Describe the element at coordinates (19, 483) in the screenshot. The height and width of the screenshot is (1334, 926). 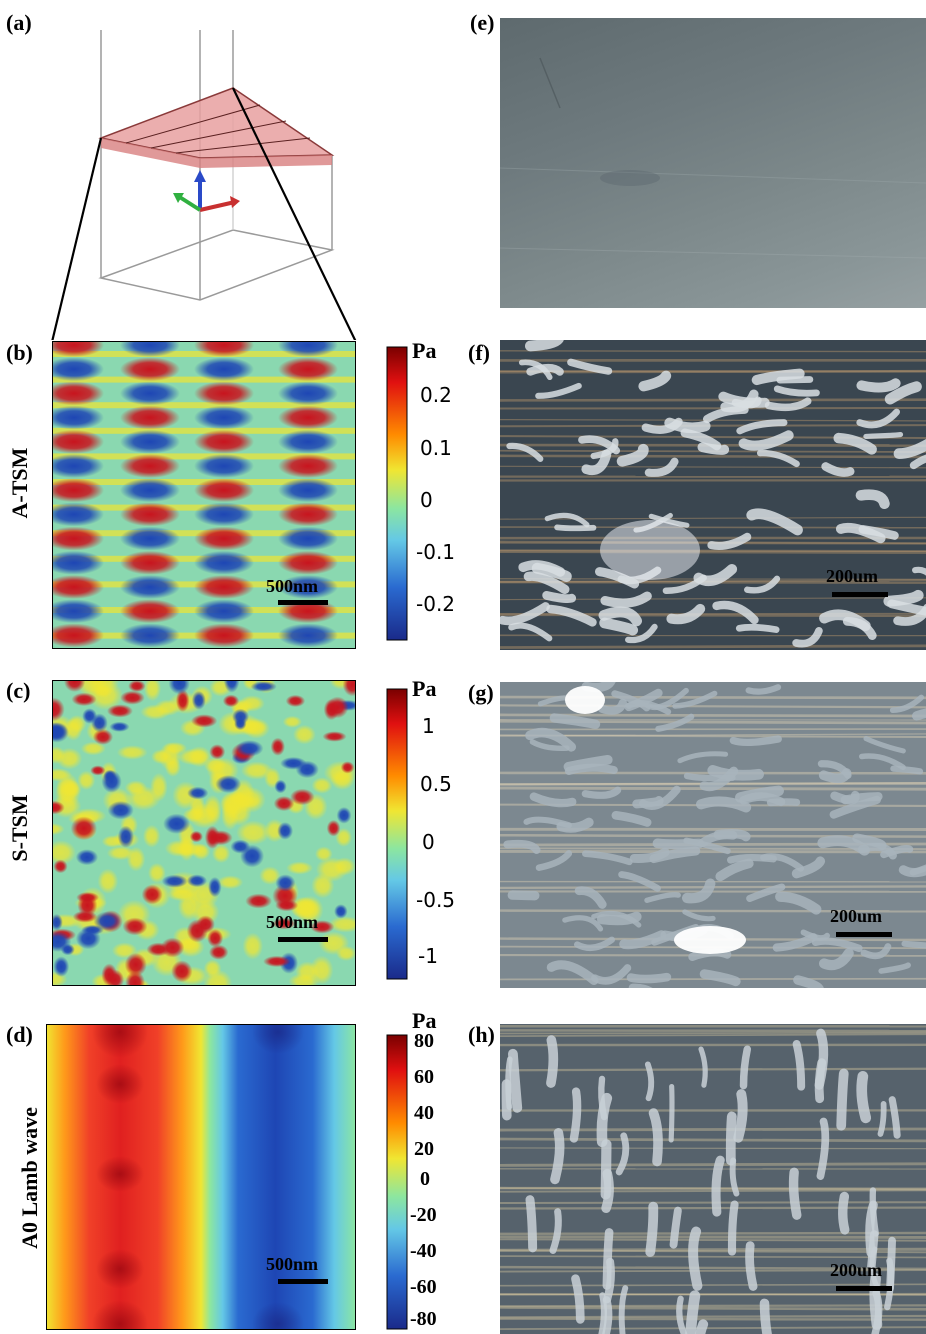
I see `row-label-a-tsm: A-TSM` at that location.